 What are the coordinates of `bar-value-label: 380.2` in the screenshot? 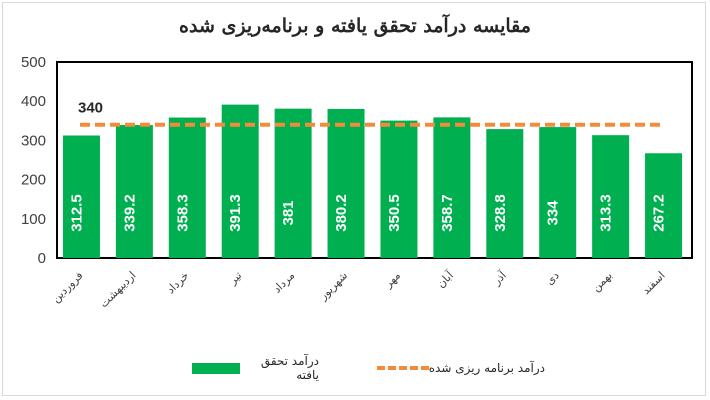 It's located at (341, 213).